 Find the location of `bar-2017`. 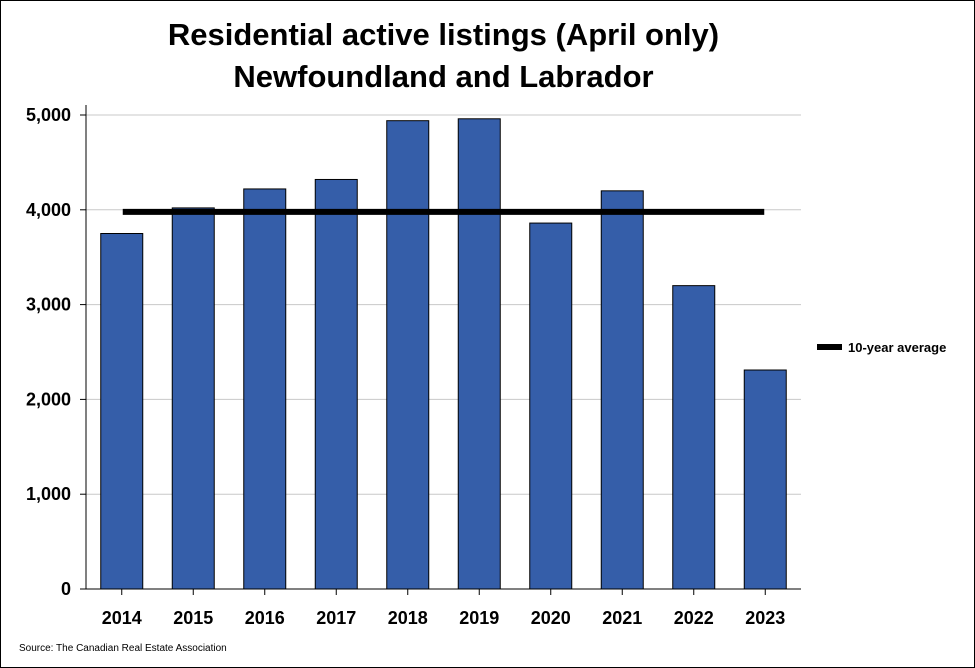

bar-2017 is located at coordinates (336, 384).